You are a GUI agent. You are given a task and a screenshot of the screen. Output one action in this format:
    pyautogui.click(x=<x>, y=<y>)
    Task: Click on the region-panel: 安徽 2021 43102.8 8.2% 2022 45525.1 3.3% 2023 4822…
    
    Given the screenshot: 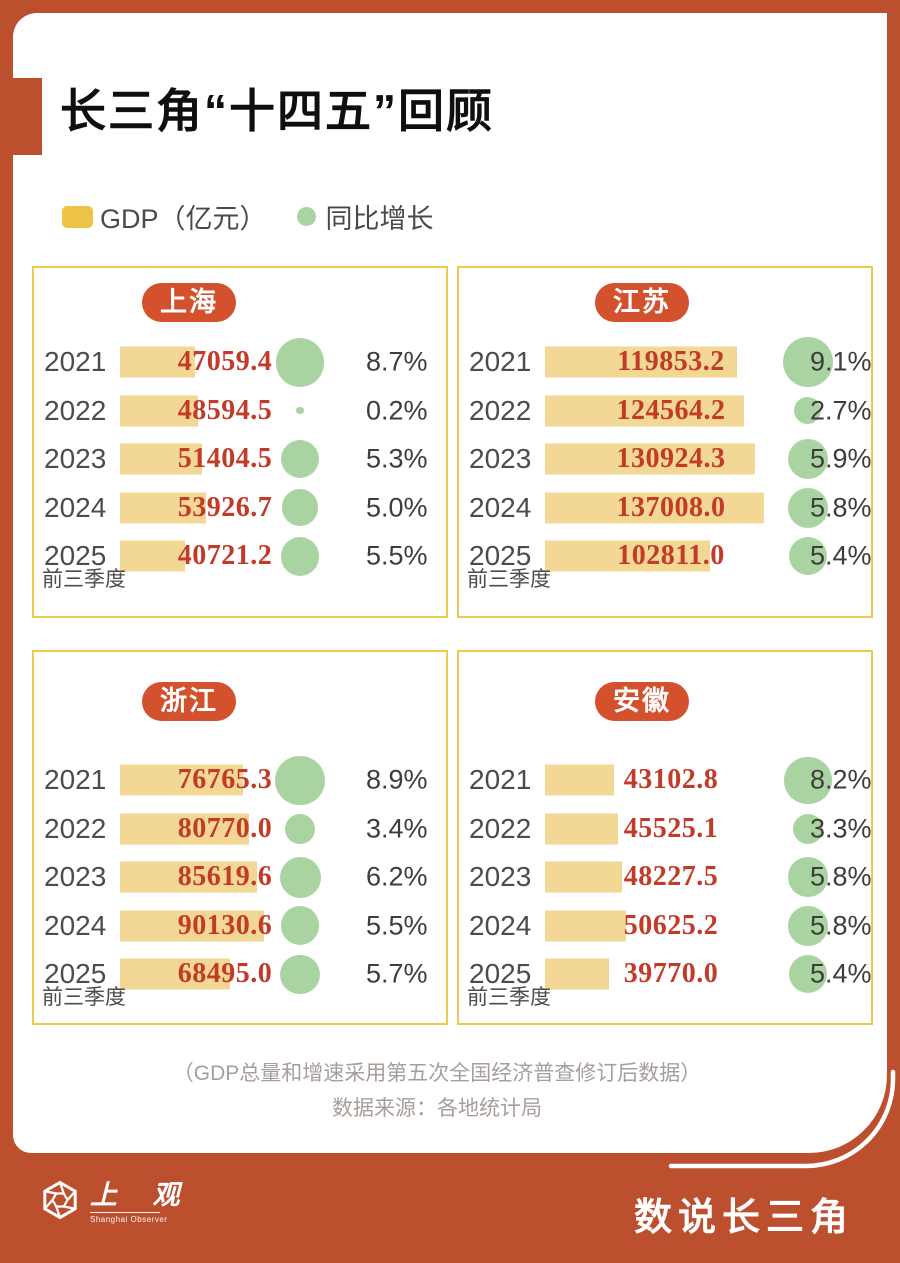 What is the action you would take?
    pyautogui.click(x=665, y=837)
    